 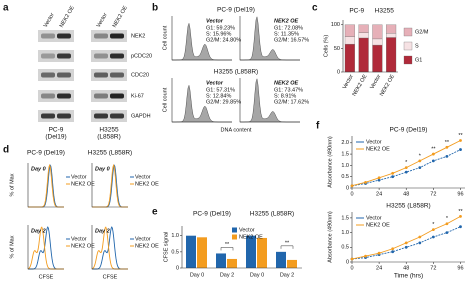 I want to click on x-axis-label: DNA content, so click(x=236, y=130).